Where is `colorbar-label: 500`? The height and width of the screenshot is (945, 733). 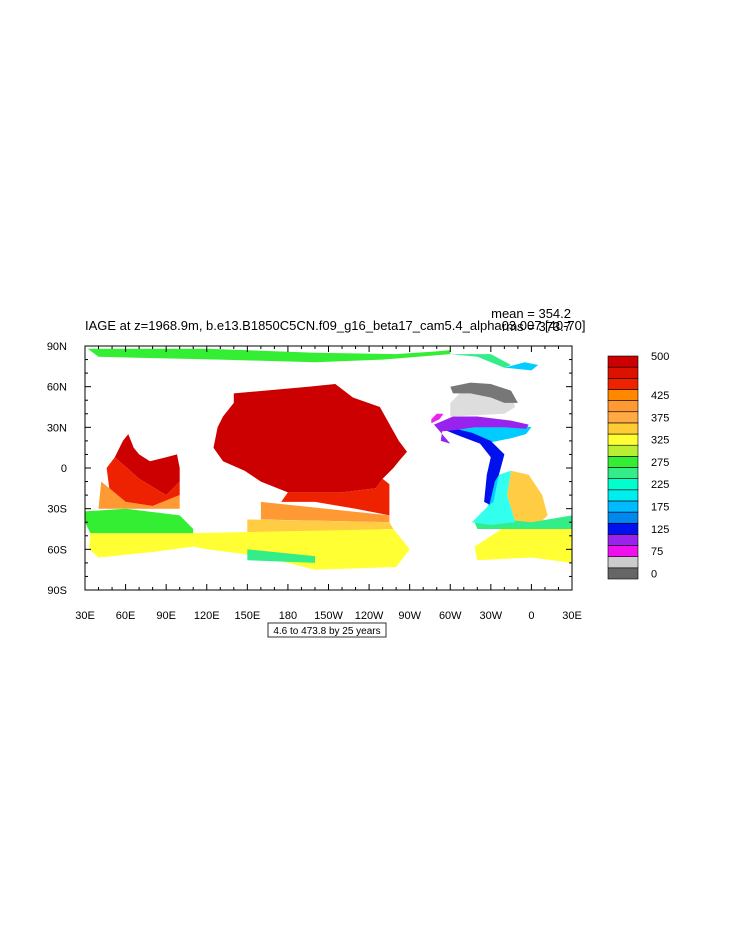
colorbar-label: 500 is located at coordinates (660, 357).